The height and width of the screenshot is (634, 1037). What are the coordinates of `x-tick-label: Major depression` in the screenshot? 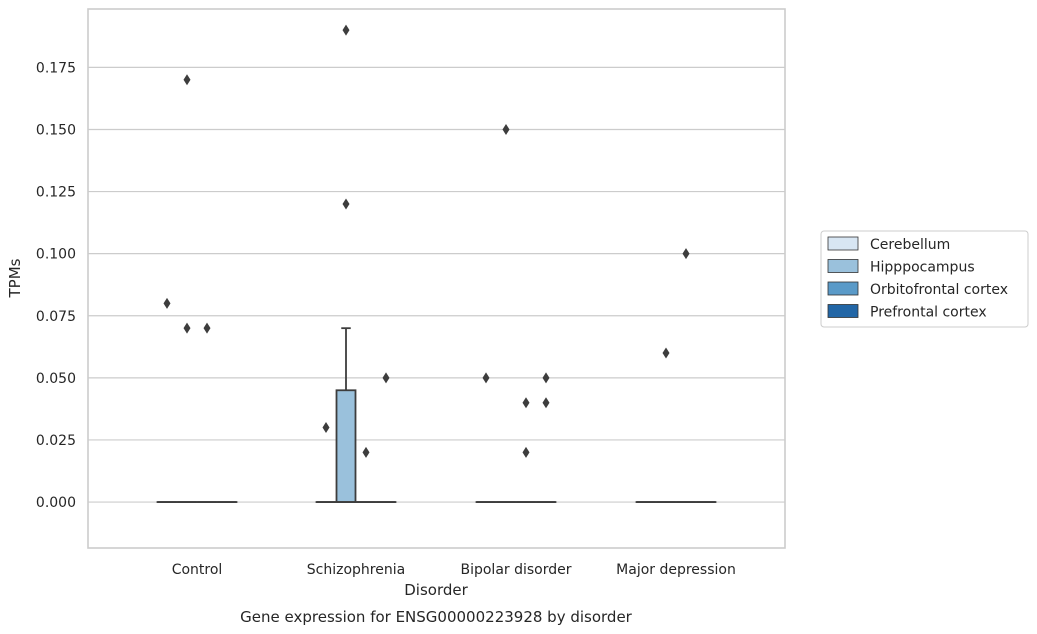 It's located at (676, 570).